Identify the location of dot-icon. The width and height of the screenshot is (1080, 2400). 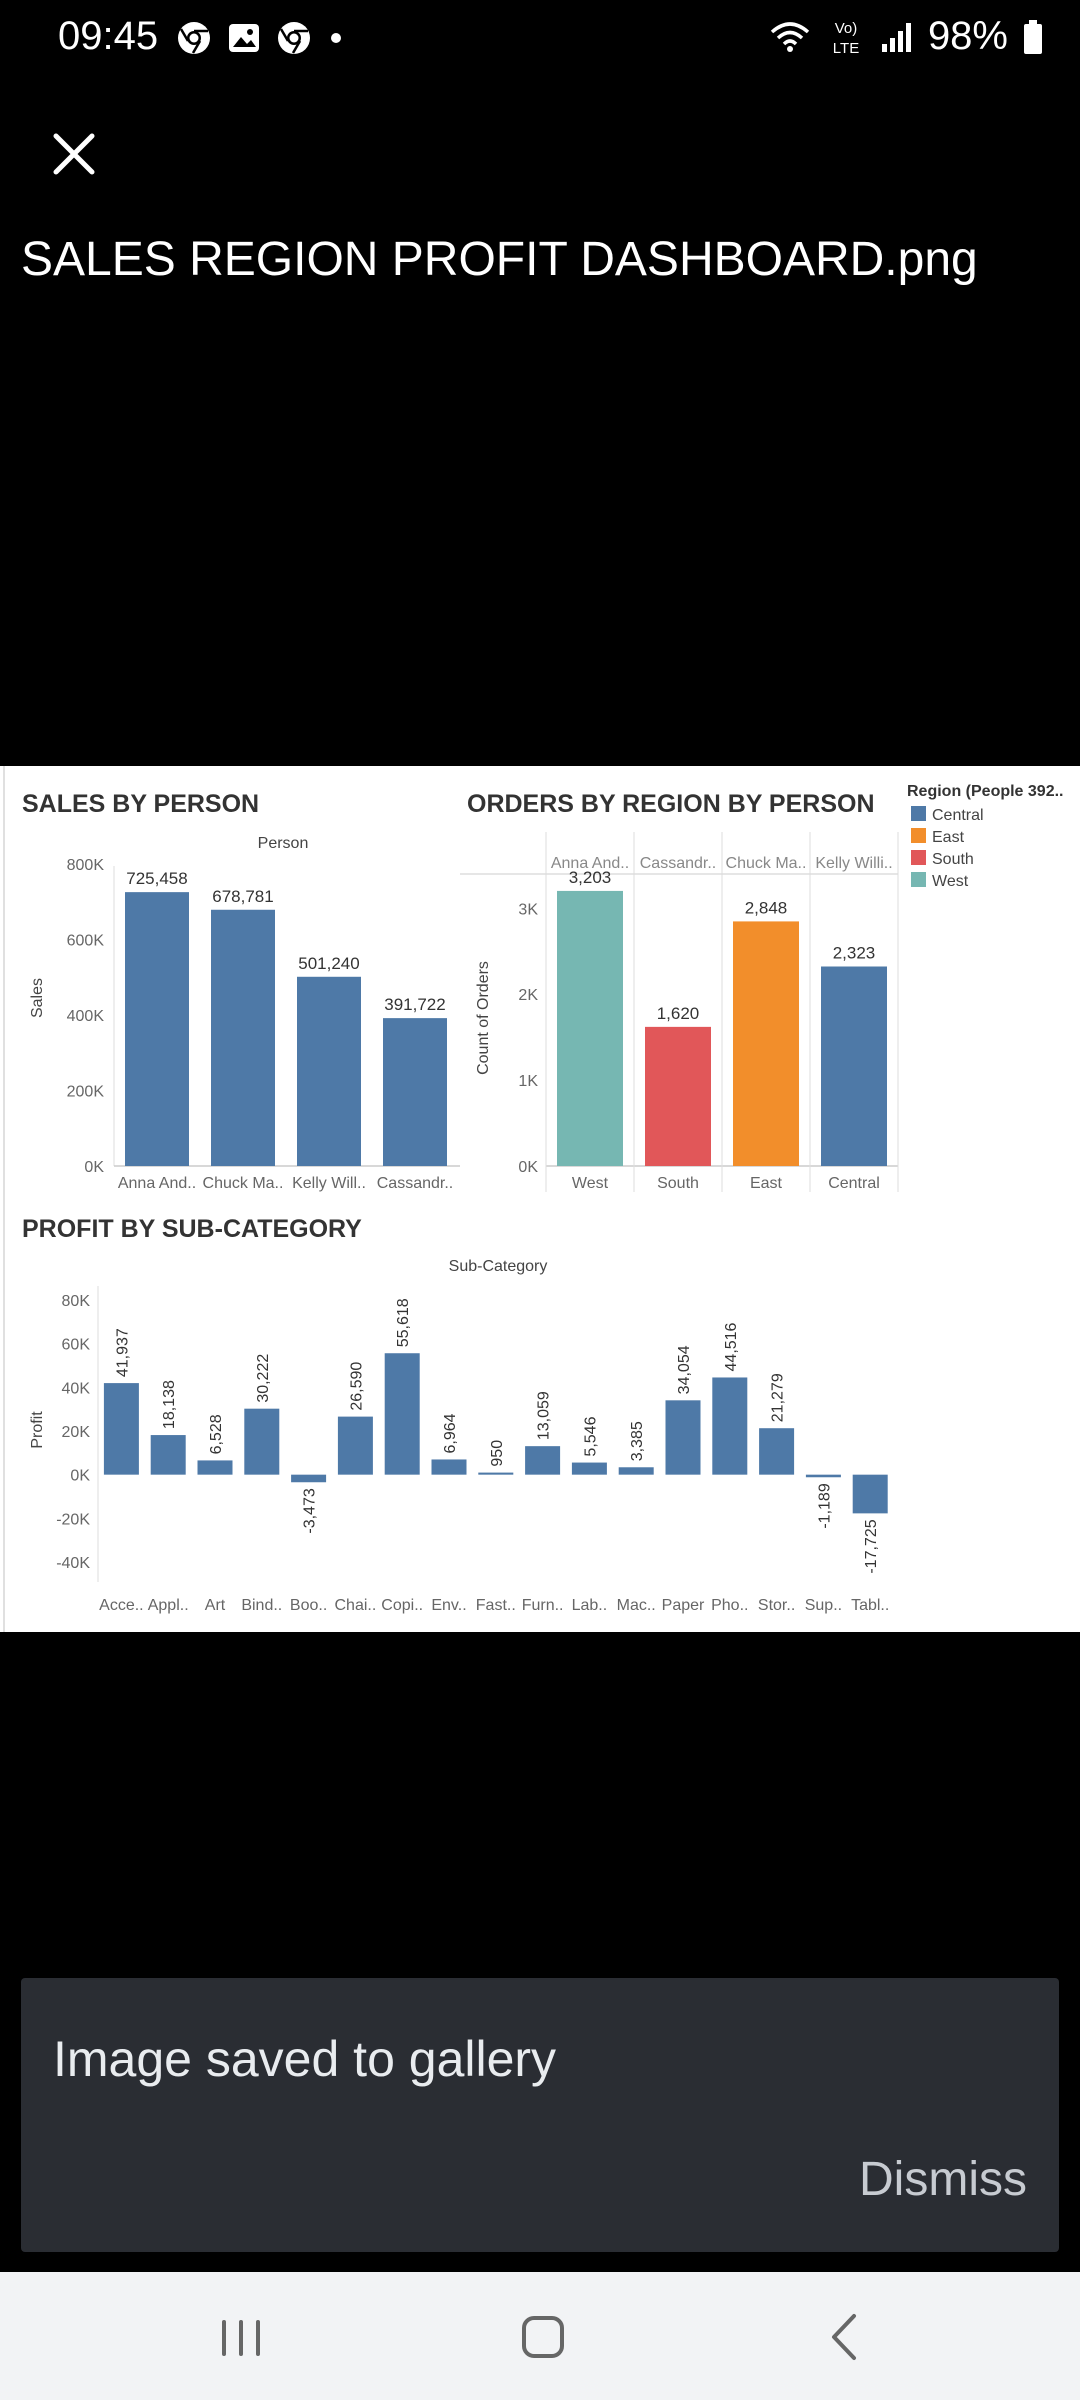
(336, 38).